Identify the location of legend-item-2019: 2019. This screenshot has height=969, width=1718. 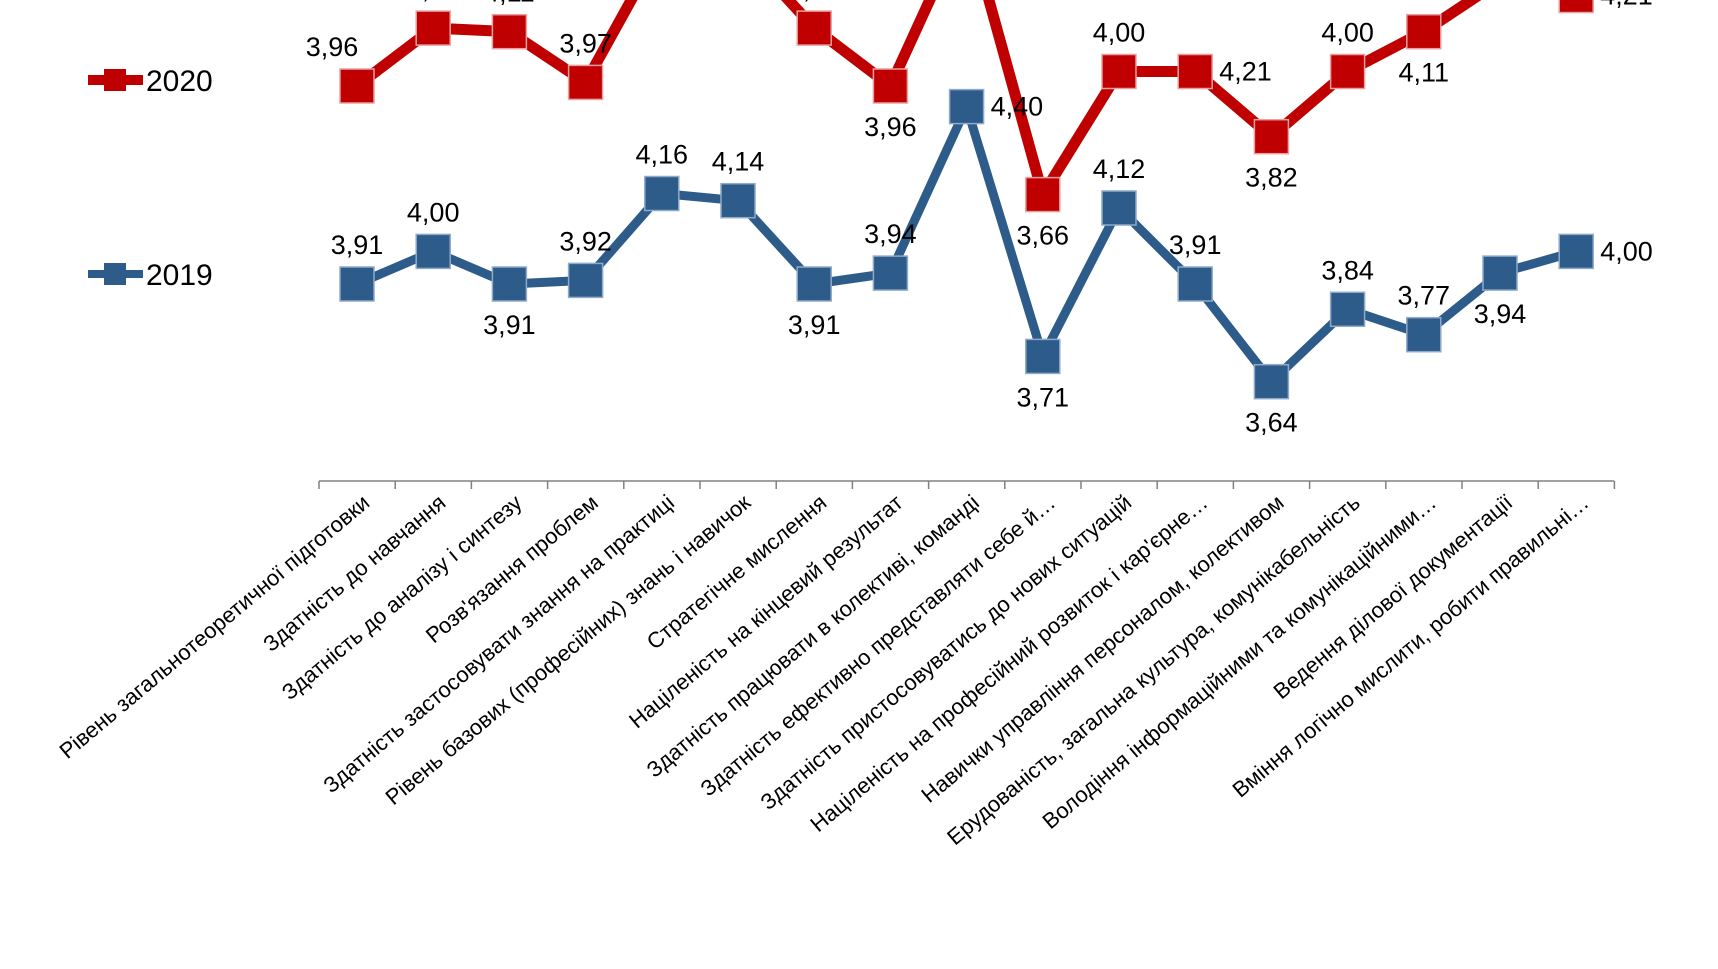
(150, 275).